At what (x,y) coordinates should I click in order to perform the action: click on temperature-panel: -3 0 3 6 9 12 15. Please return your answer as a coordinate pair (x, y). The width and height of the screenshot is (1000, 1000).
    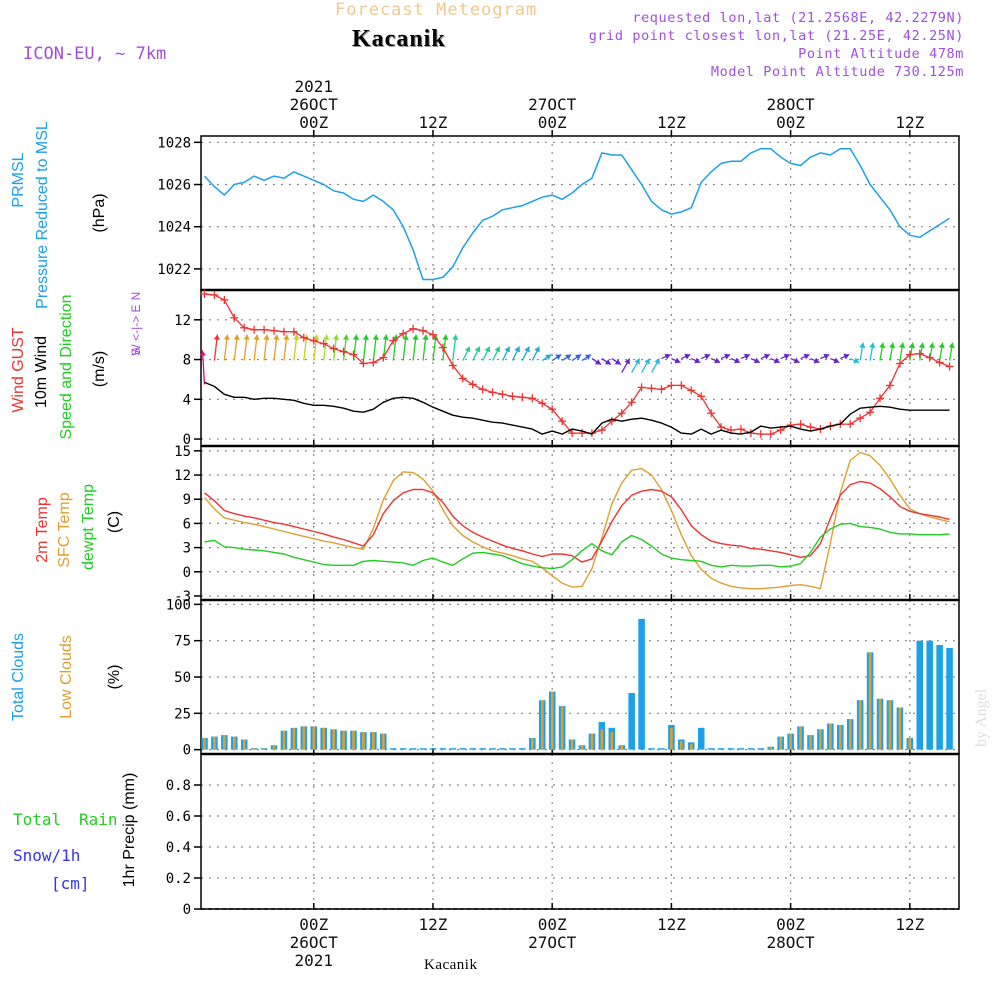
    Looking at the image, I should click on (567, 524).